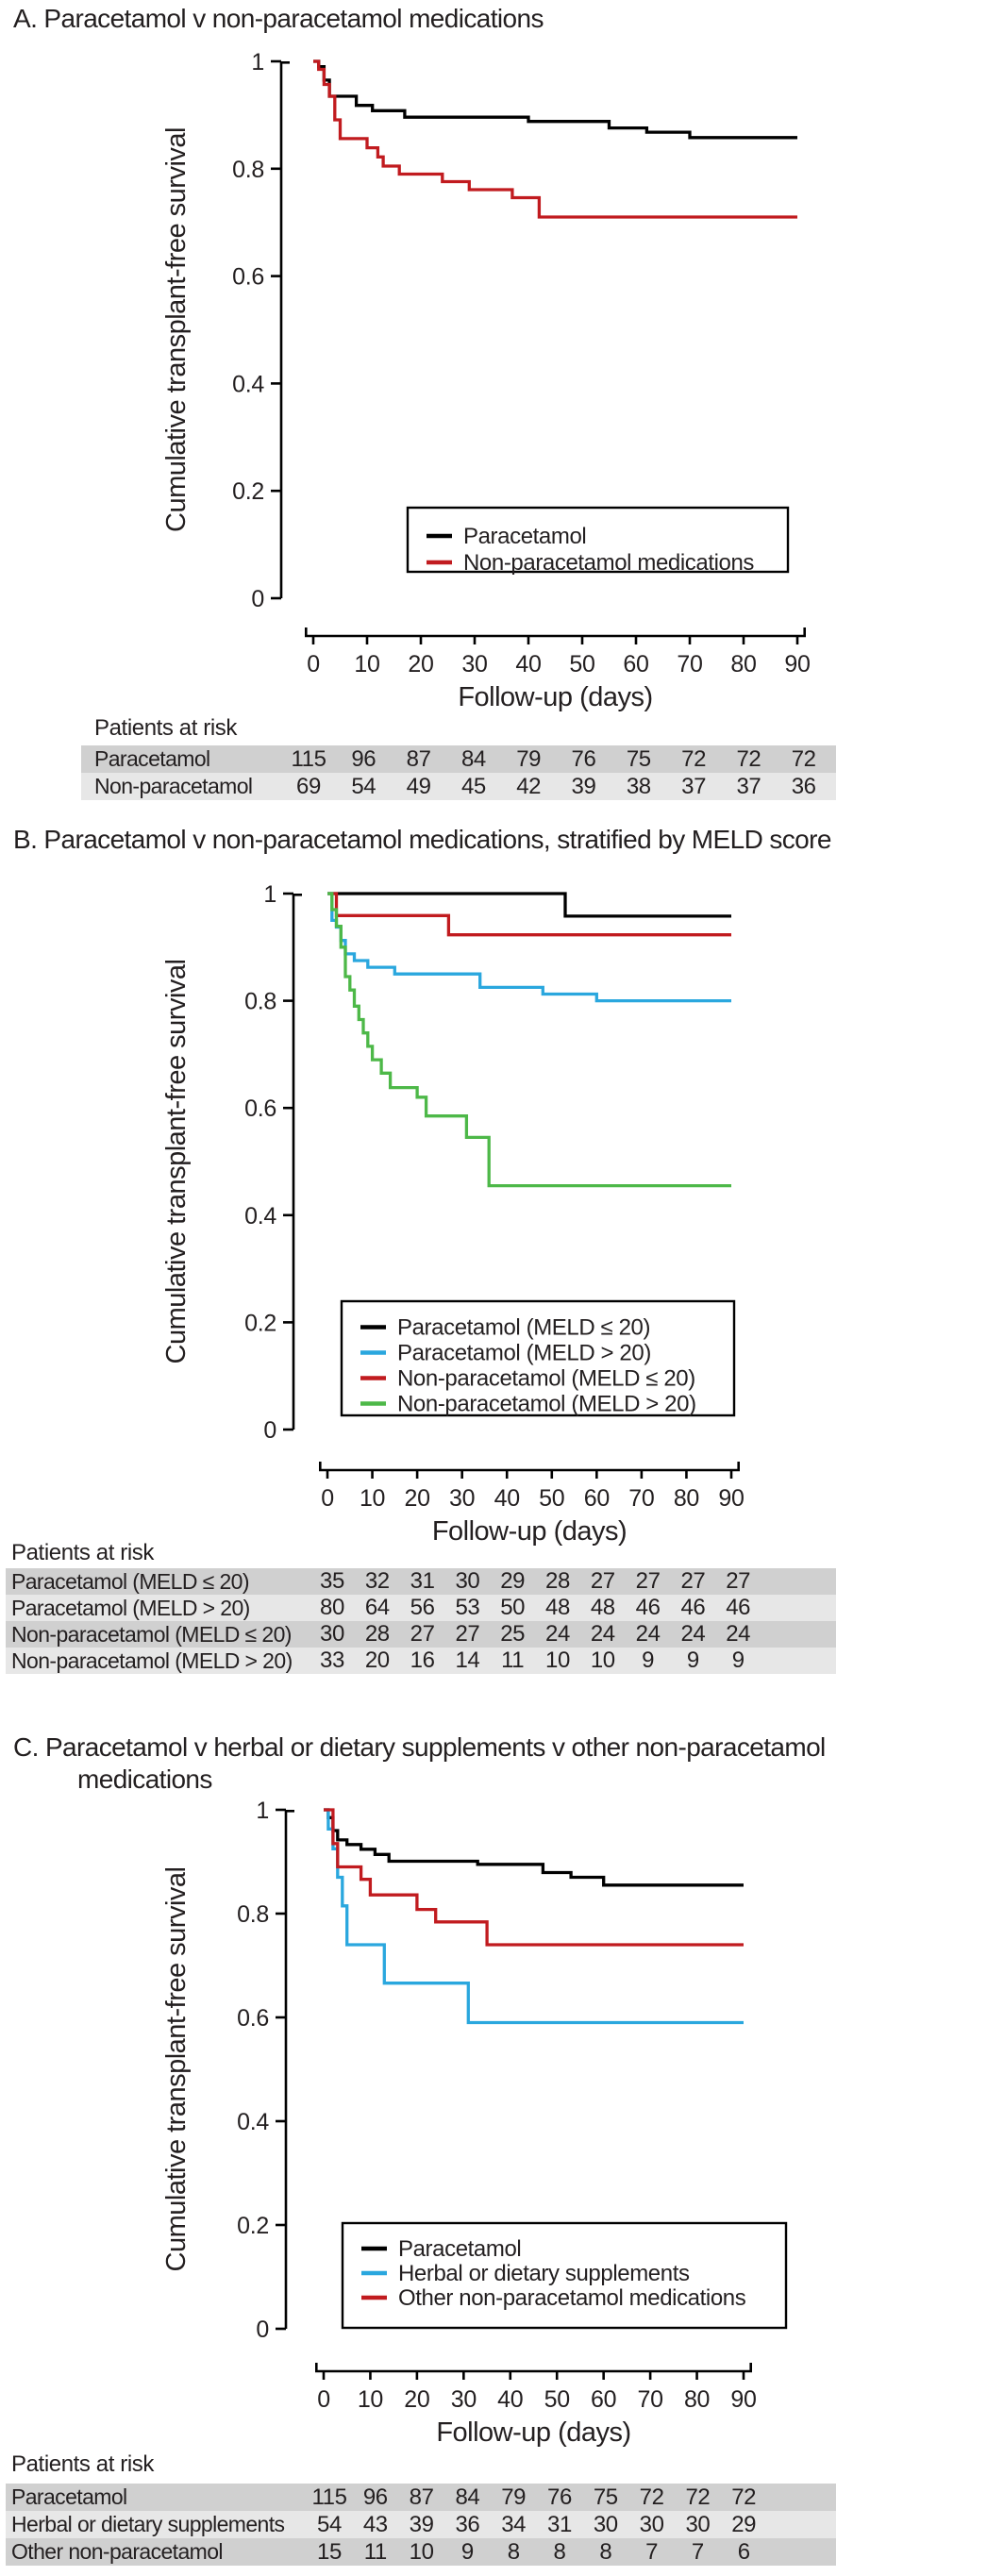 The image size is (1004, 2576). What do you see at coordinates (572, 2298) in the screenshot?
I see `legend-label: Other non-paracetamol medications` at bounding box center [572, 2298].